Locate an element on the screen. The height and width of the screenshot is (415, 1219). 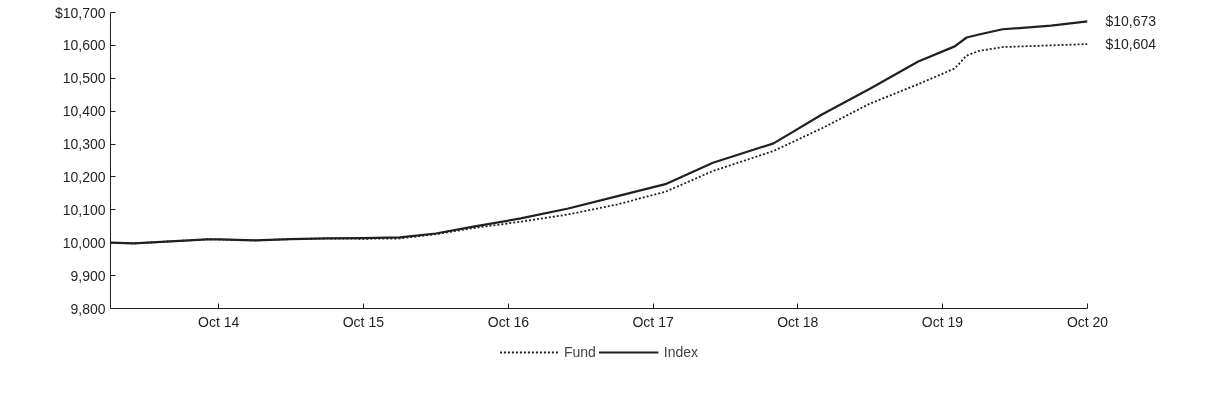
y-tick-label: $10,700 is located at coordinates (80, 12).